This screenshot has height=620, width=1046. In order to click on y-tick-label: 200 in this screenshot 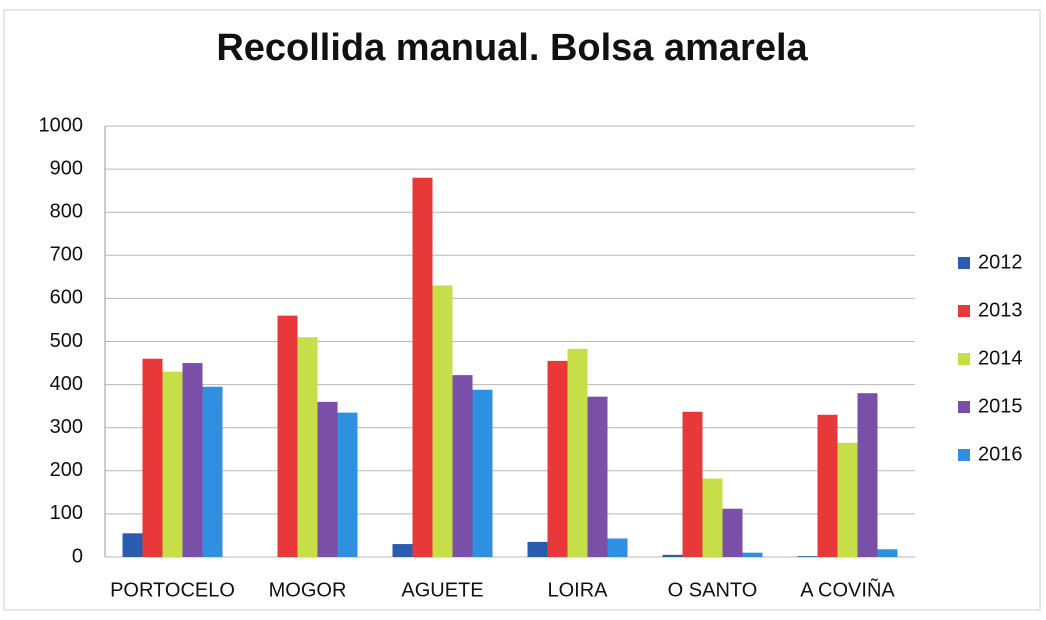, I will do `click(66, 470)`.